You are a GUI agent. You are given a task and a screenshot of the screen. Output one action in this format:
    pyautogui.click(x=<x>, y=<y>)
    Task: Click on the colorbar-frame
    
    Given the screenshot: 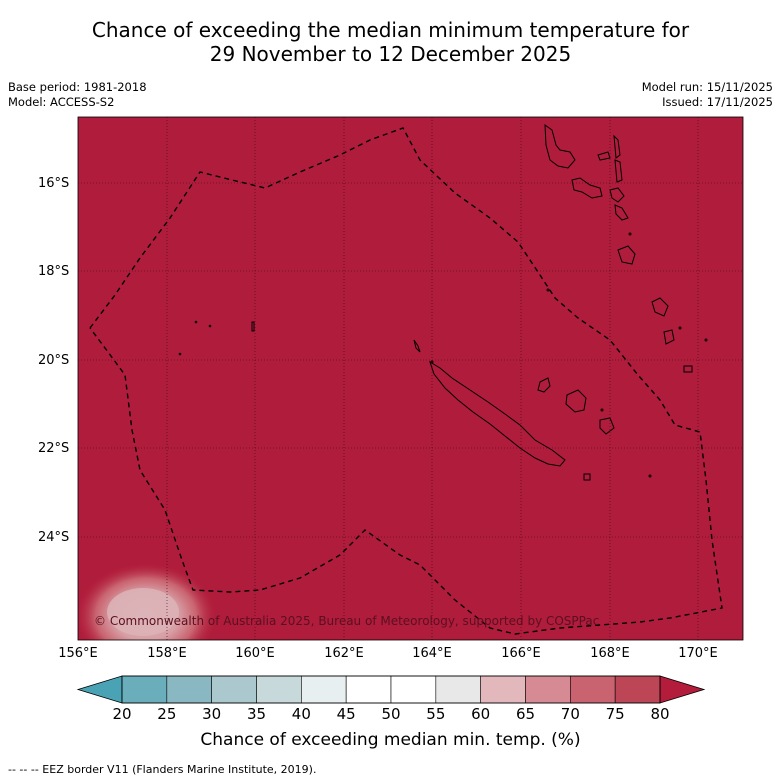 What is the action you would take?
    pyautogui.click(x=391, y=689)
    